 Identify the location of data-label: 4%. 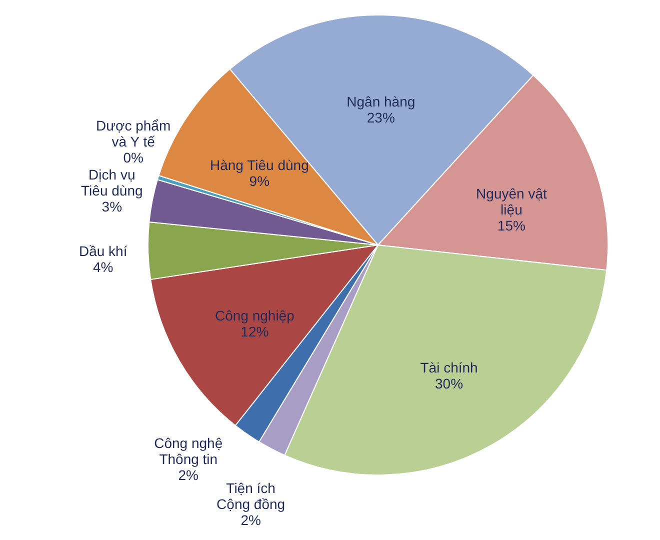
(103, 266).